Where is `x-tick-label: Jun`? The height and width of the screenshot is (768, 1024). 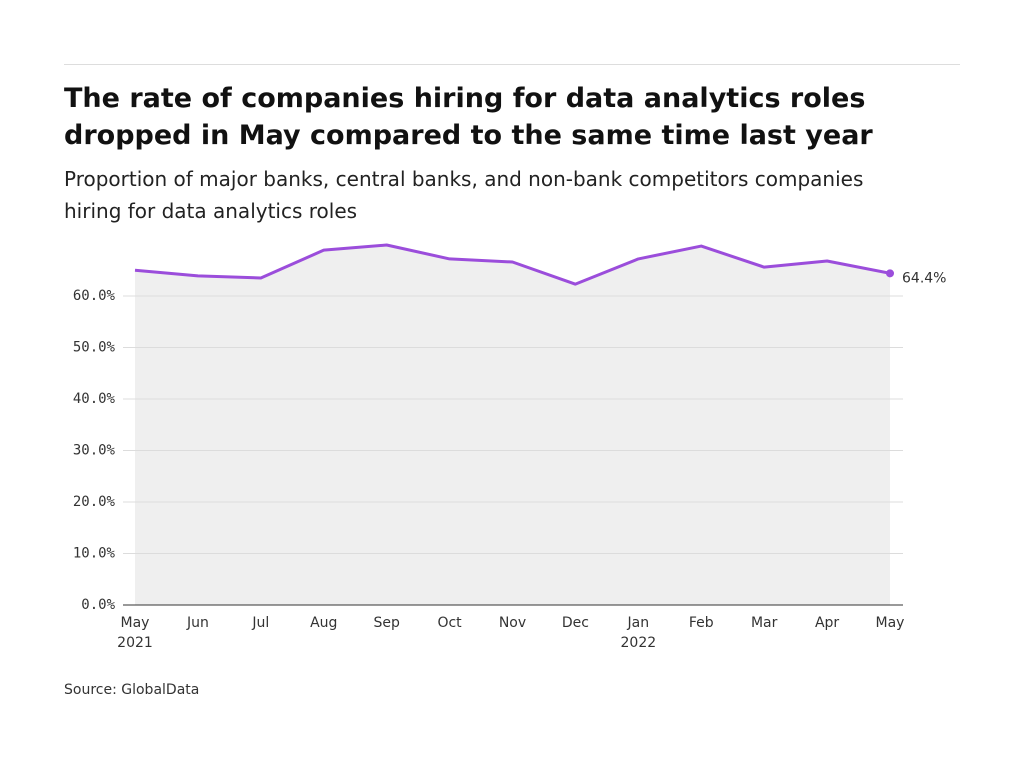
x-tick-label: Jun is located at coordinates (197, 623).